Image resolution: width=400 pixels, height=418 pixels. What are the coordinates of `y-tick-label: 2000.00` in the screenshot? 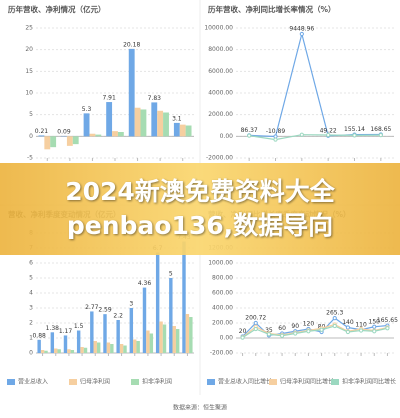 It's located at (220, 114).